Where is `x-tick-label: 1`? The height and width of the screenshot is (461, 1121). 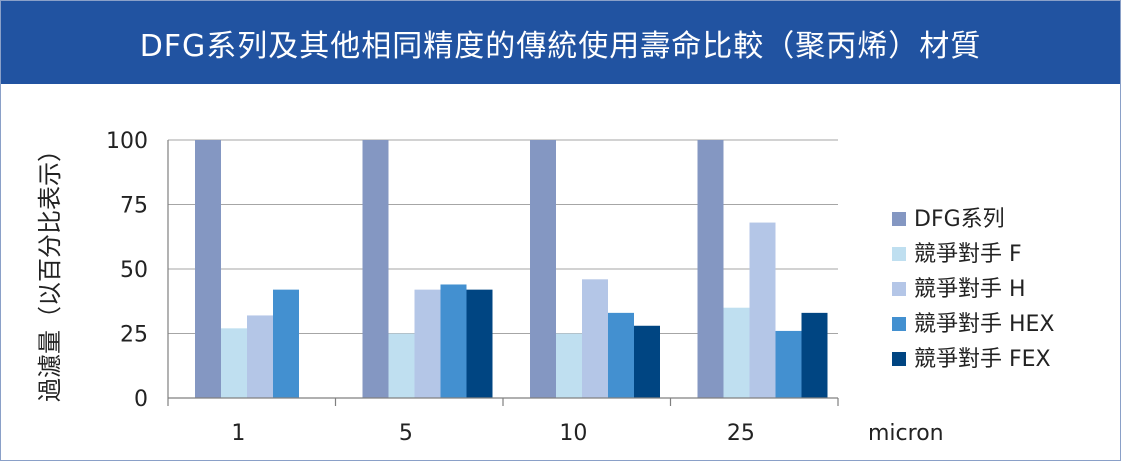 x-tick-label: 1 is located at coordinates (238, 433).